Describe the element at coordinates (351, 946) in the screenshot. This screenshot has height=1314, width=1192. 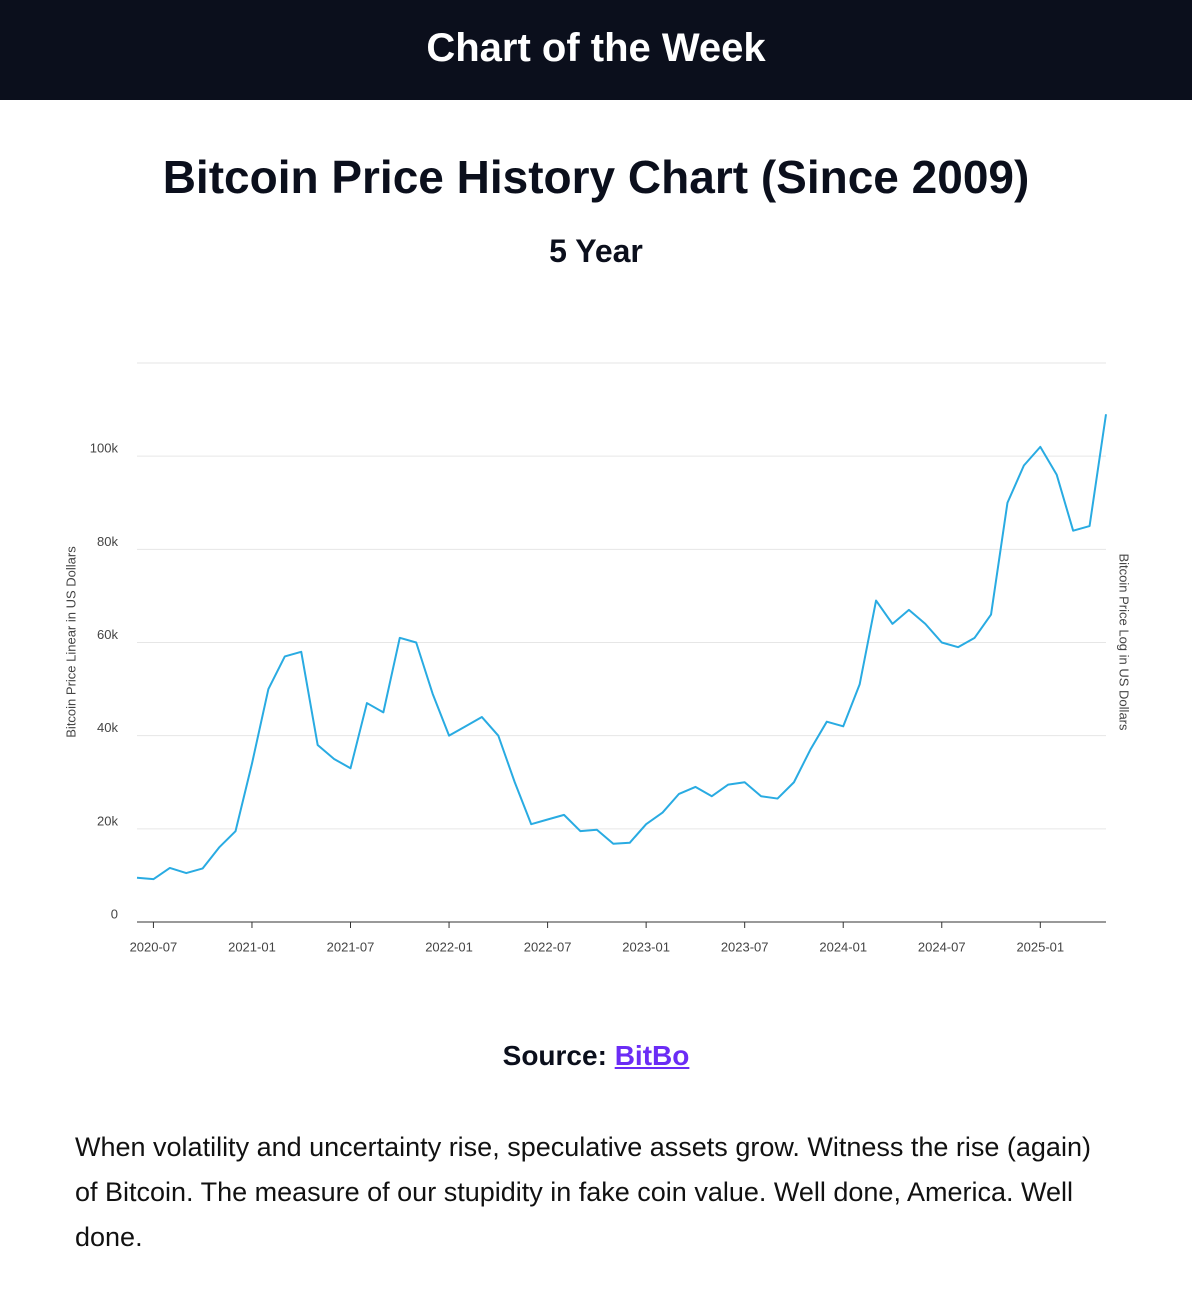
I see `x-tick-label: 2021-07` at that location.